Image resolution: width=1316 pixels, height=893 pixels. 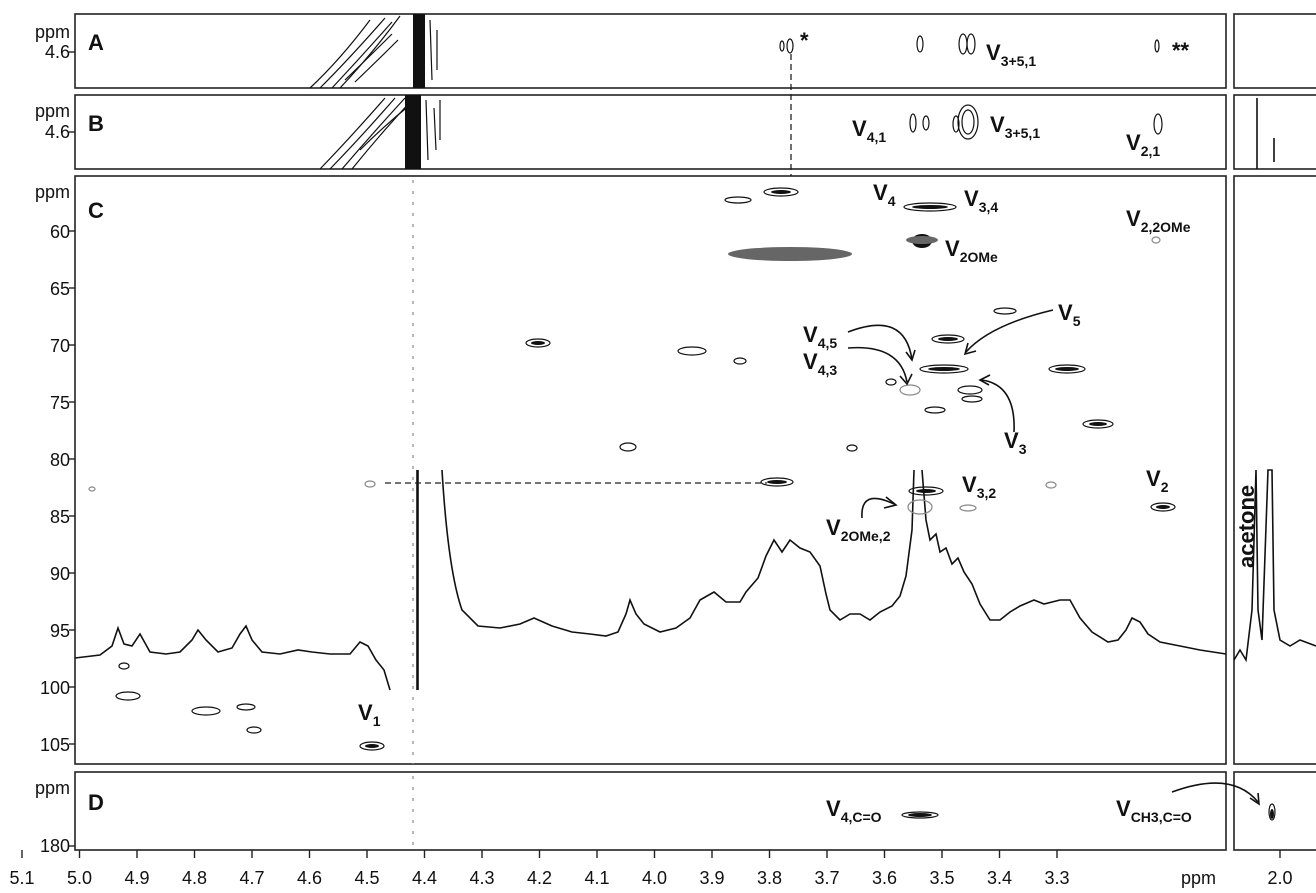 I want to click on label-v4-co: V4,C=O, so click(x=854, y=810).